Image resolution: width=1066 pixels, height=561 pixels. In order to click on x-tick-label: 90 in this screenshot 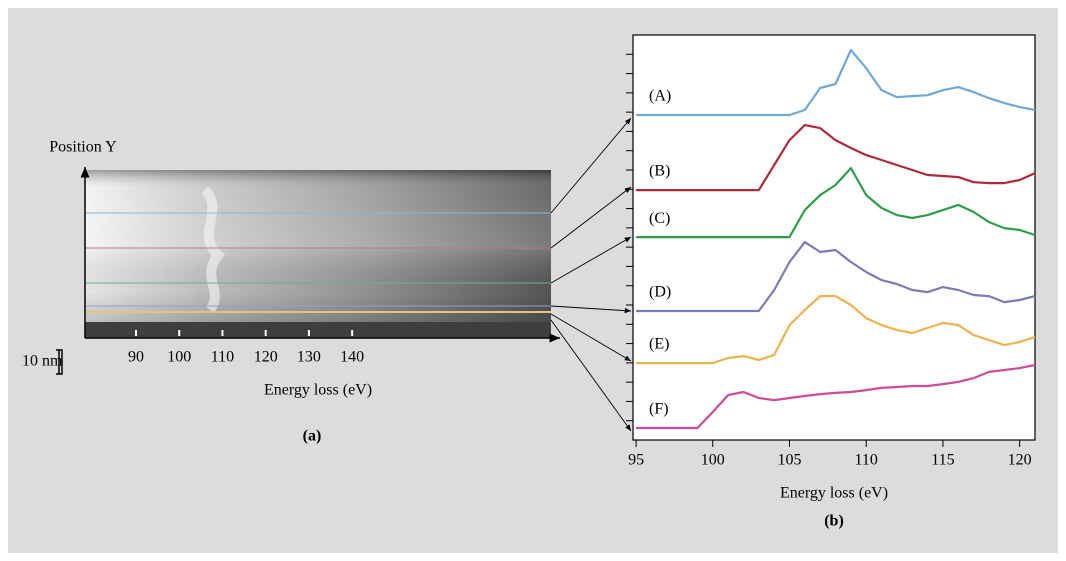, I will do `click(136, 357)`.